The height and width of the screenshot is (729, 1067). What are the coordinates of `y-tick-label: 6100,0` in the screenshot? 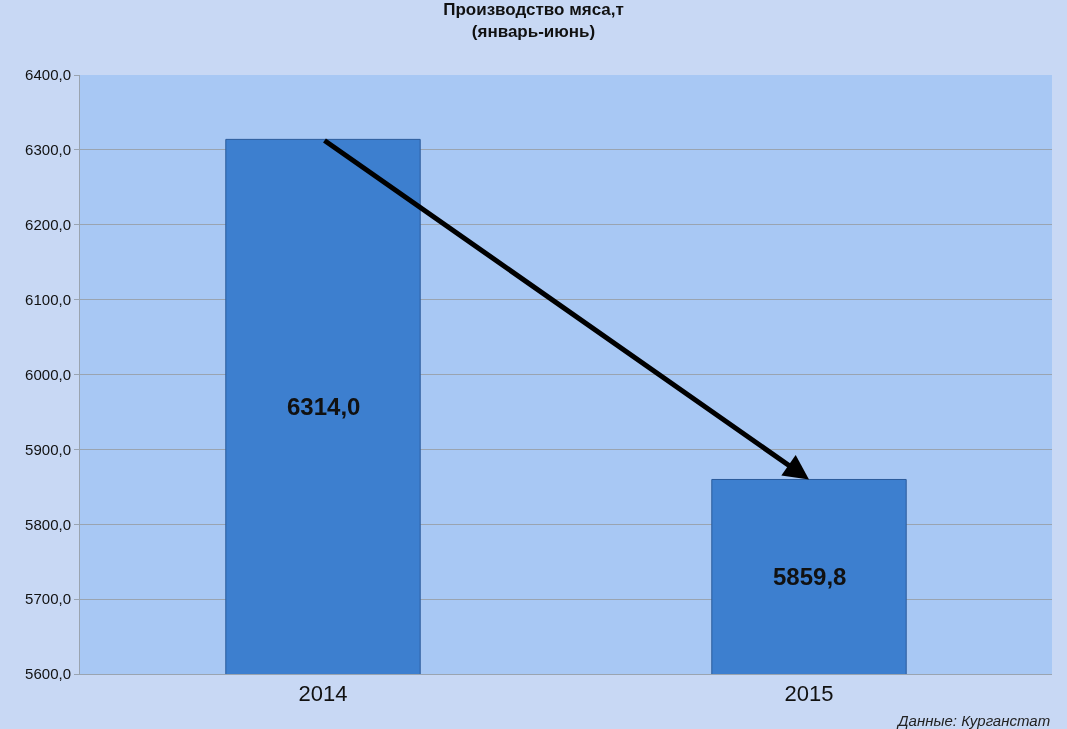 It's located at (48, 299).